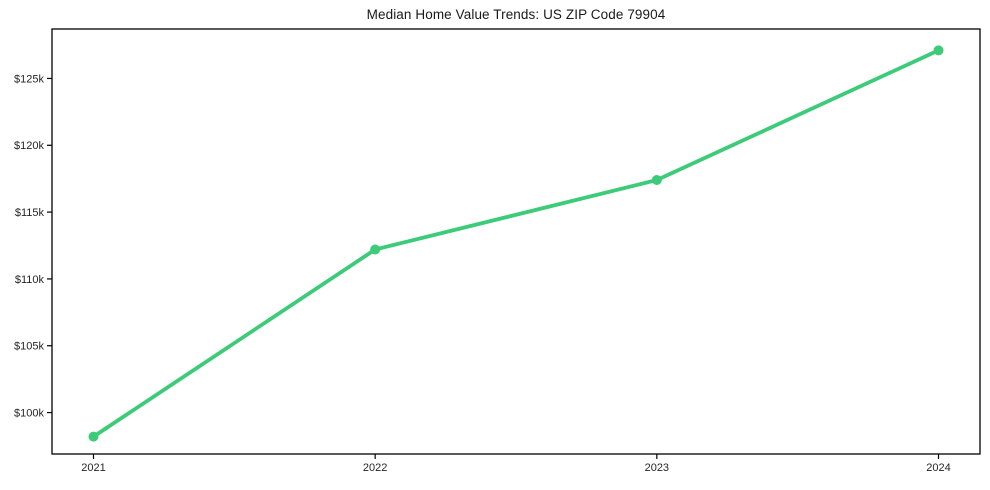  What do you see at coordinates (29, 347) in the screenshot?
I see `y-tick-label: $105k` at bounding box center [29, 347].